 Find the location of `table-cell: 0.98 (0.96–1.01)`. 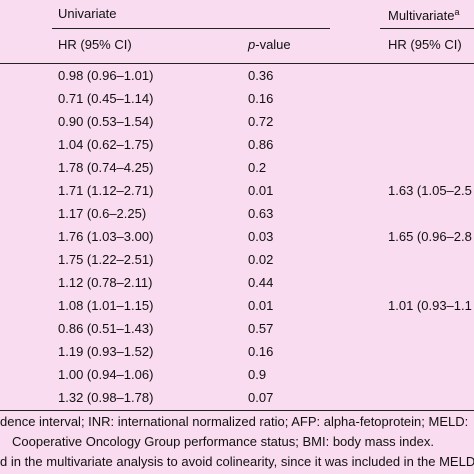

table-cell: 0.98 (0.96–1.01) is located at coordinates (106, 75).